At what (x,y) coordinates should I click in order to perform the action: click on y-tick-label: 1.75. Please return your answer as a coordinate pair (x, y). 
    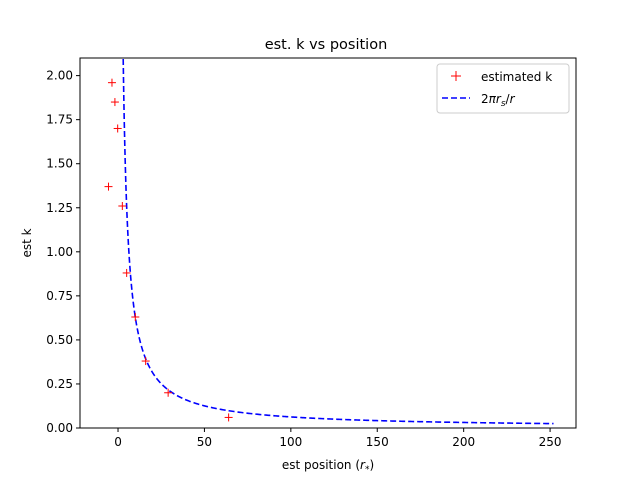
    Looking at the image, I should click on (59, 120).